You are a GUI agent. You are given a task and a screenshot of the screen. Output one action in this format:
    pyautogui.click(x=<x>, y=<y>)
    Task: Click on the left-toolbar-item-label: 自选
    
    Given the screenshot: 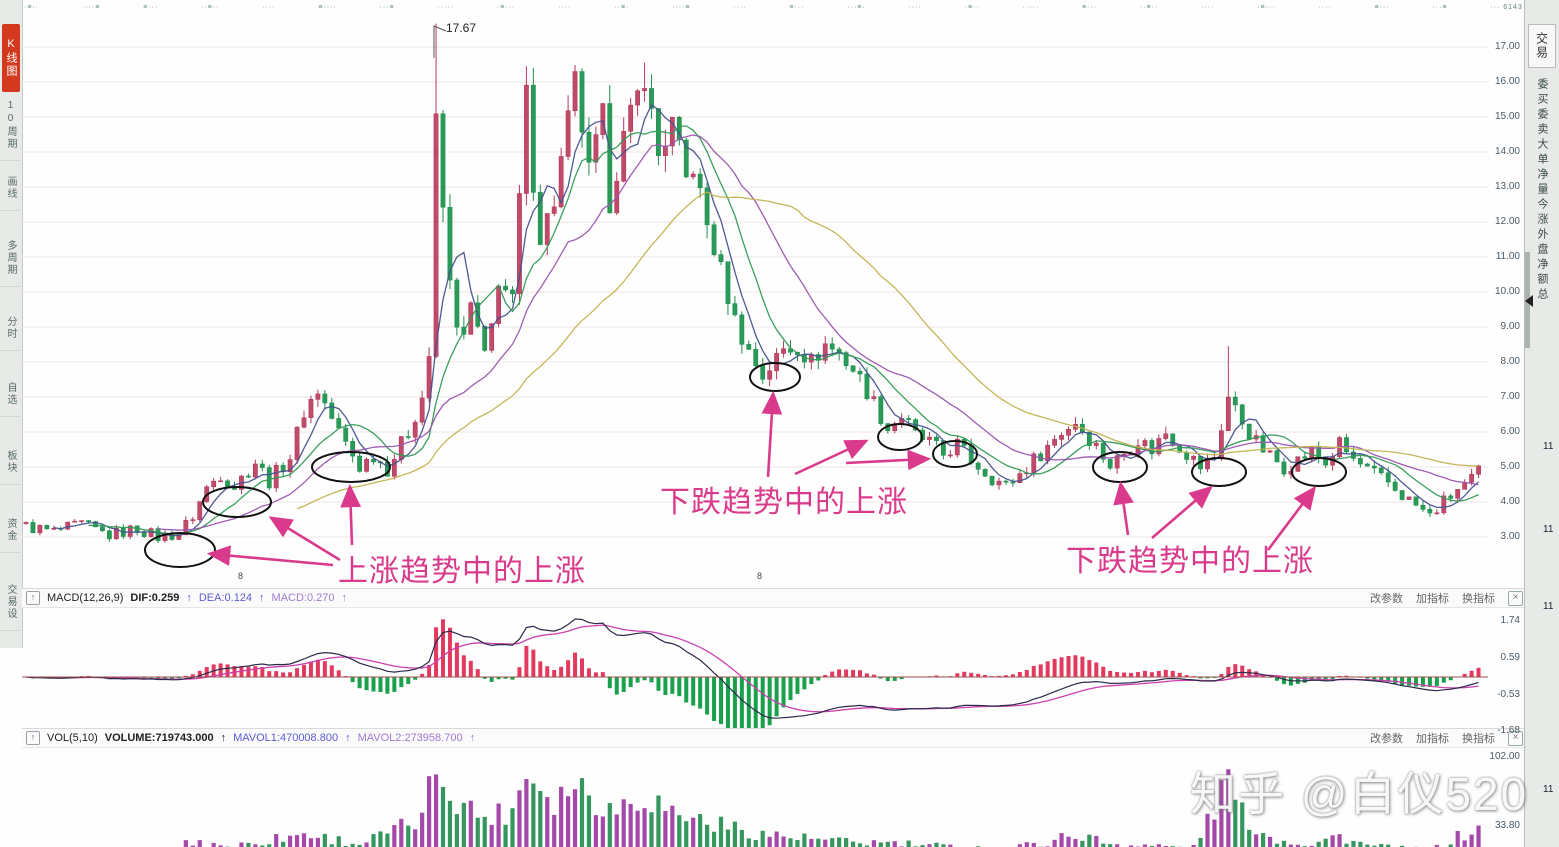 What is the action you would take?
    pyautogui.click(x=10, y=394)
    